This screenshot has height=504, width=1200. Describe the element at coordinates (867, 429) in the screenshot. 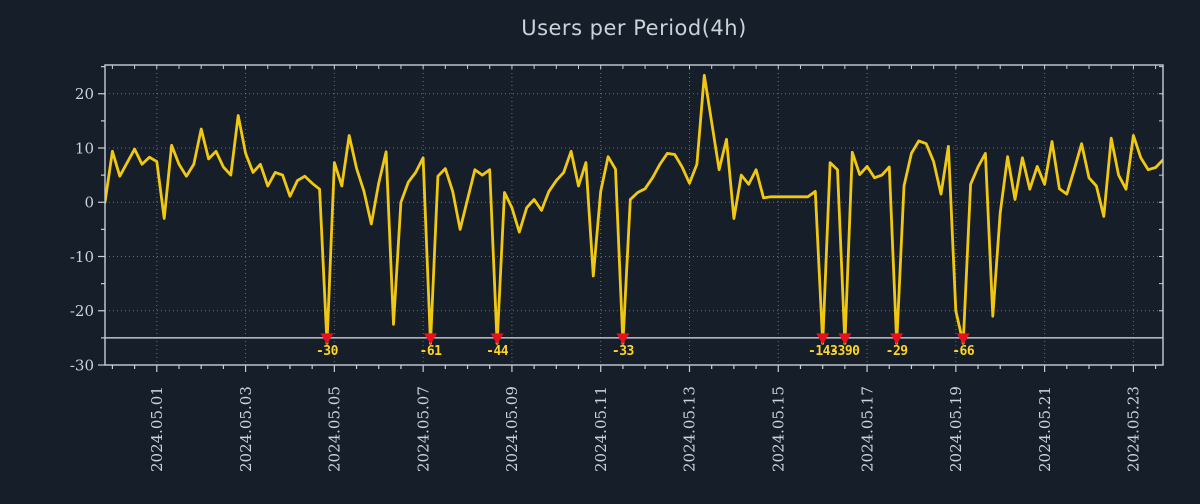

I see `x-tick-label: 2024.05.17` at that location.